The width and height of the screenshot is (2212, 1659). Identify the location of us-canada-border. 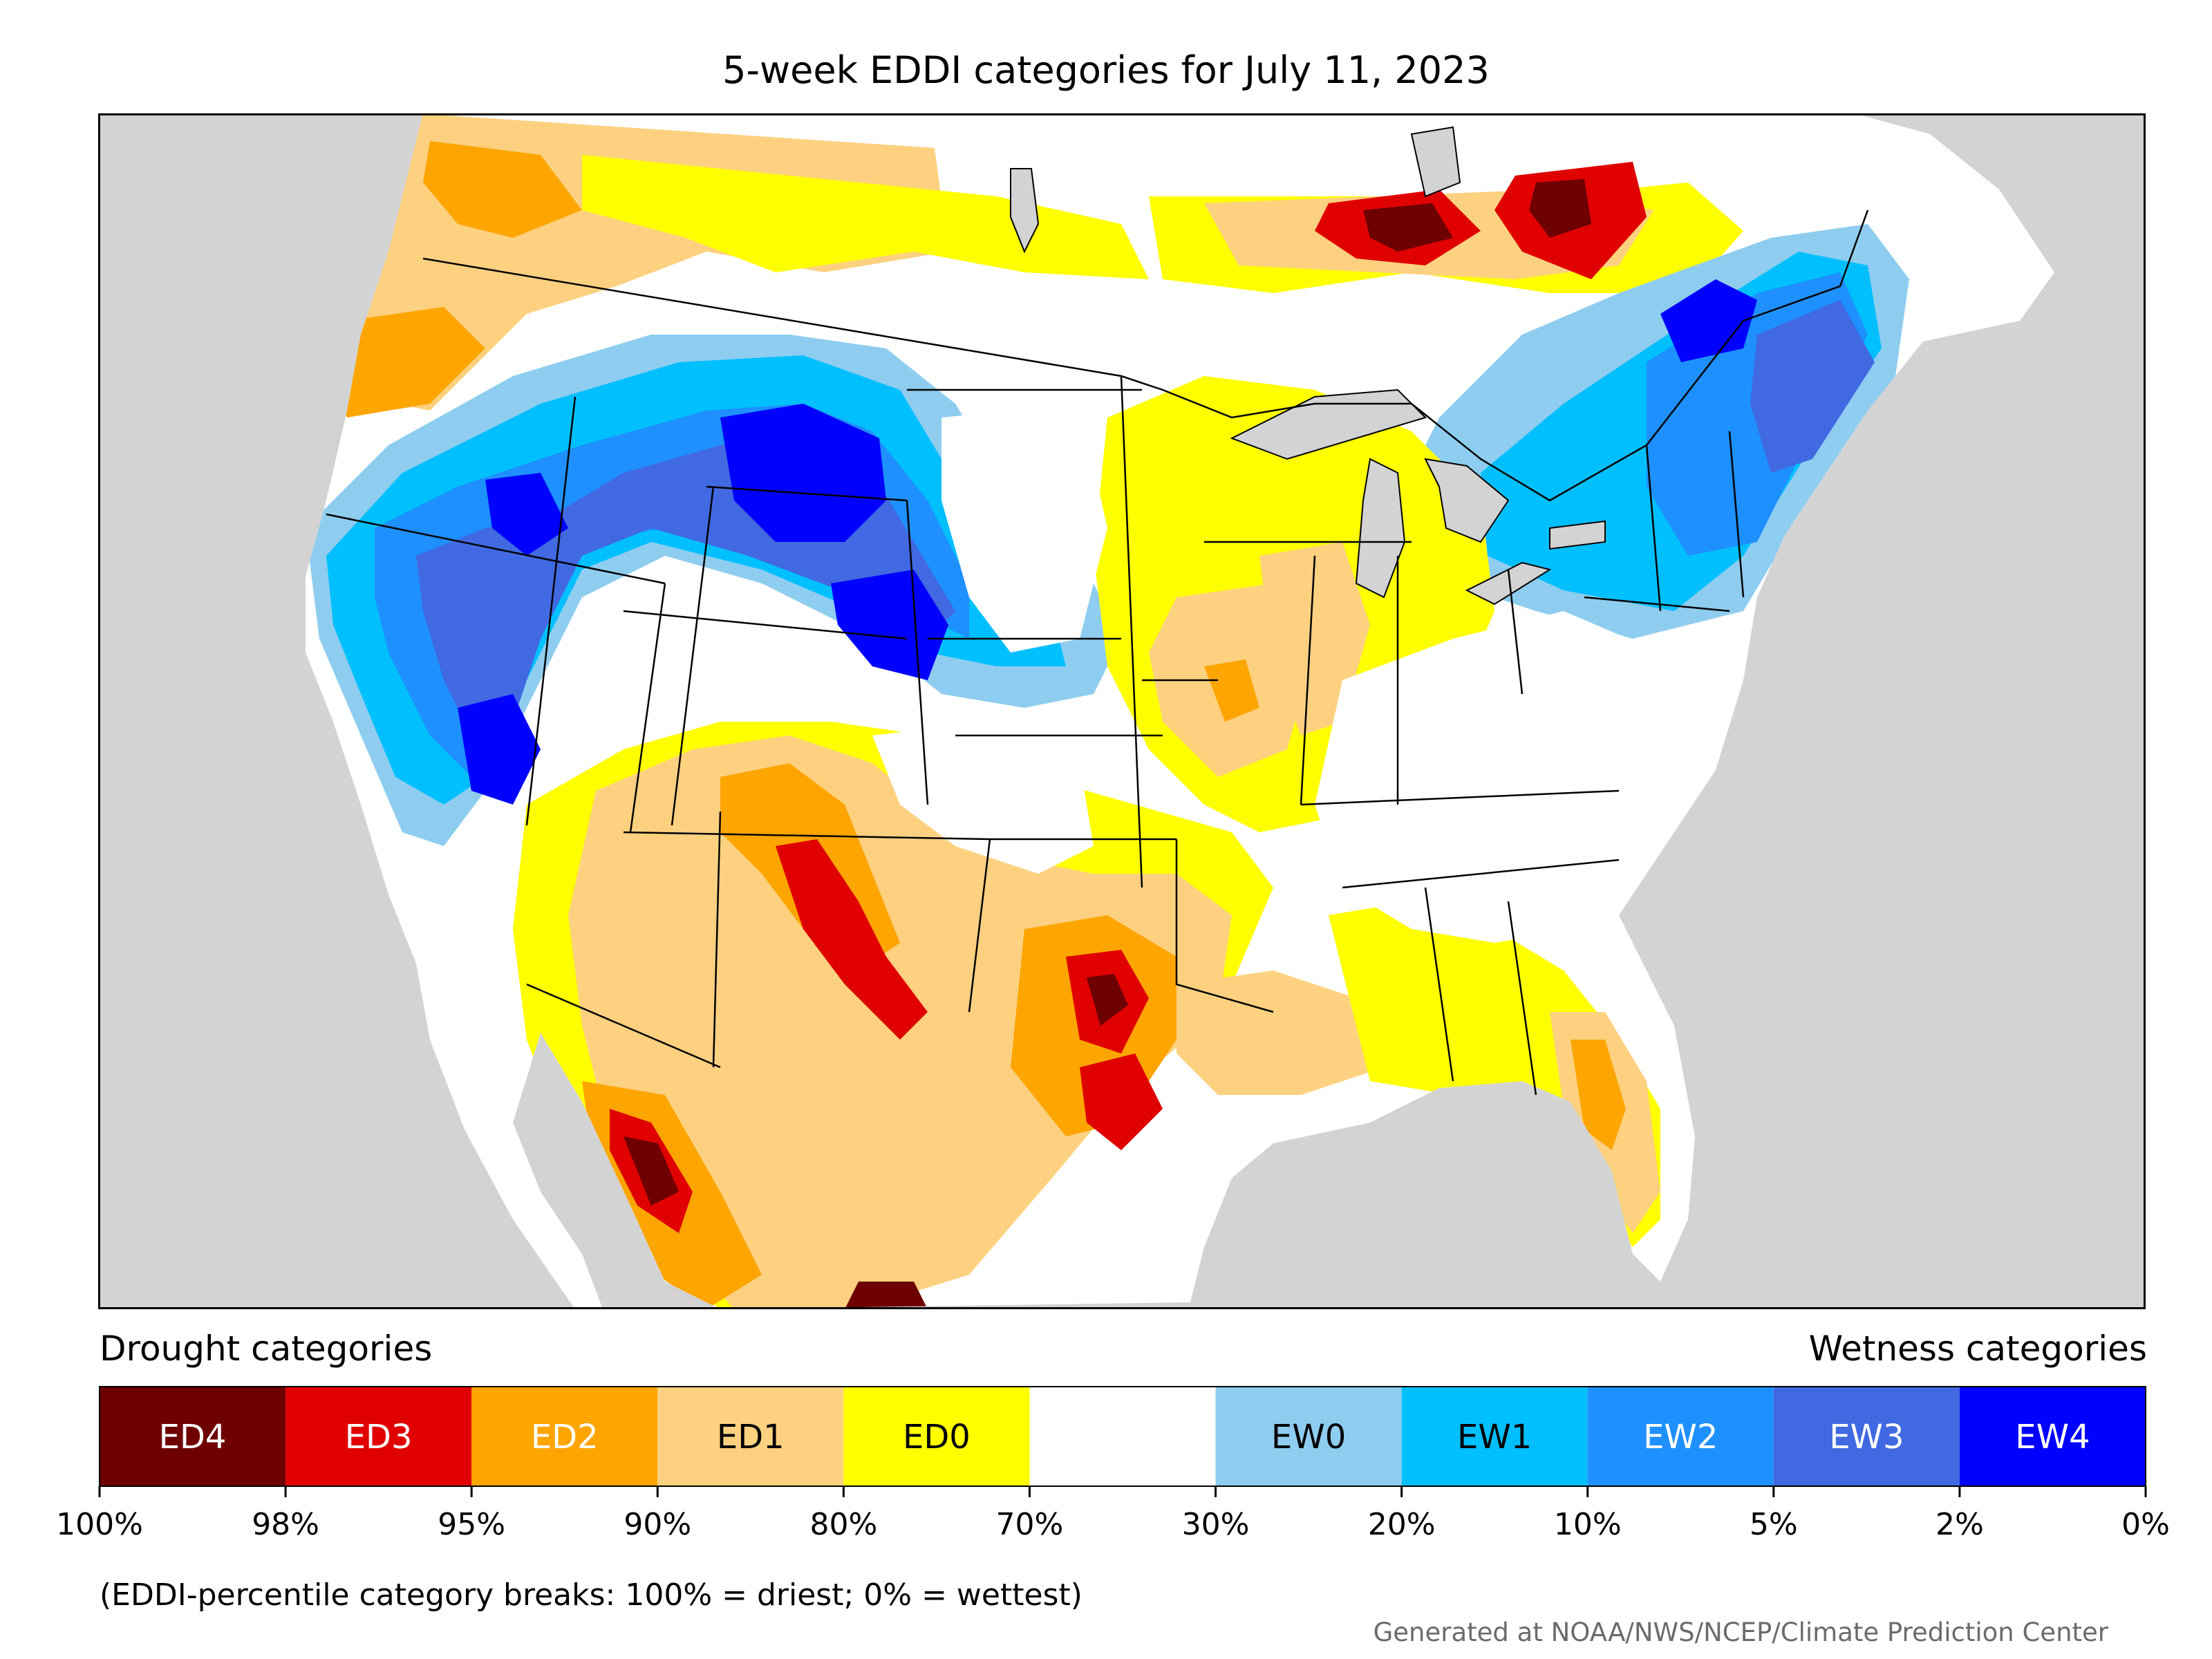
(1145, 356).